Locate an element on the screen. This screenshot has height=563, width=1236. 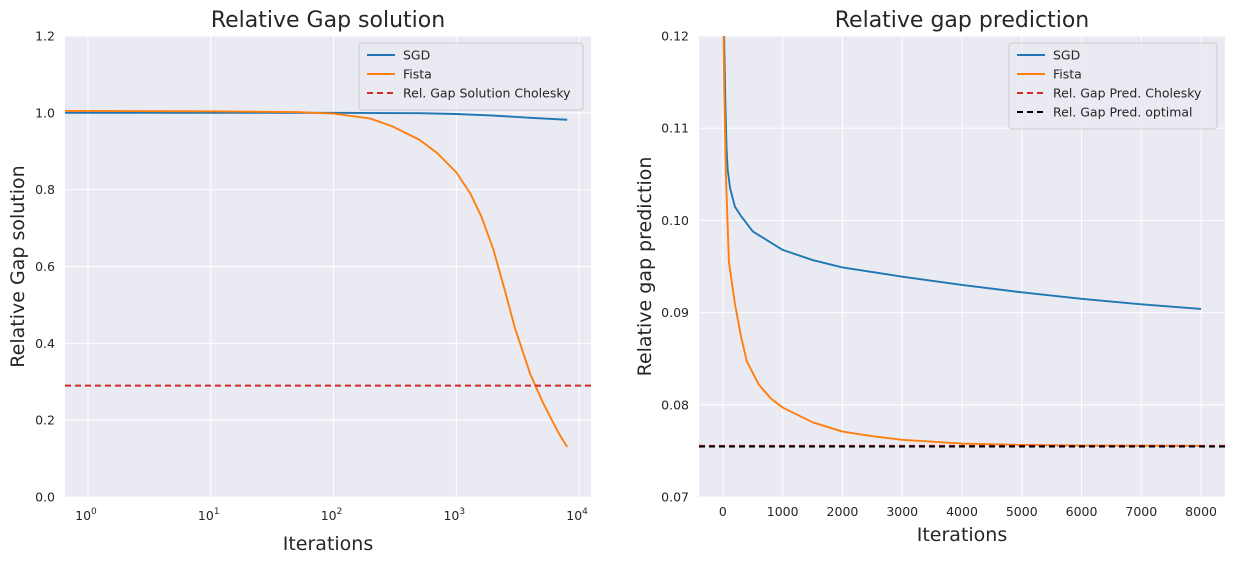
chart-title: Relative gap prediction is located at coordinates (962, 20).